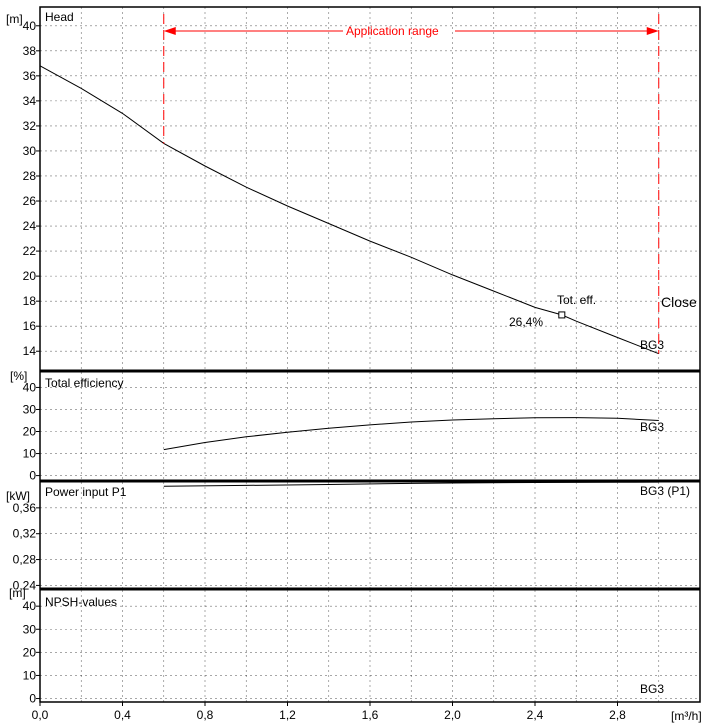 This screenshot has width=707, height=726. I want to click on y-tick-label: 38, so click(30, 51).